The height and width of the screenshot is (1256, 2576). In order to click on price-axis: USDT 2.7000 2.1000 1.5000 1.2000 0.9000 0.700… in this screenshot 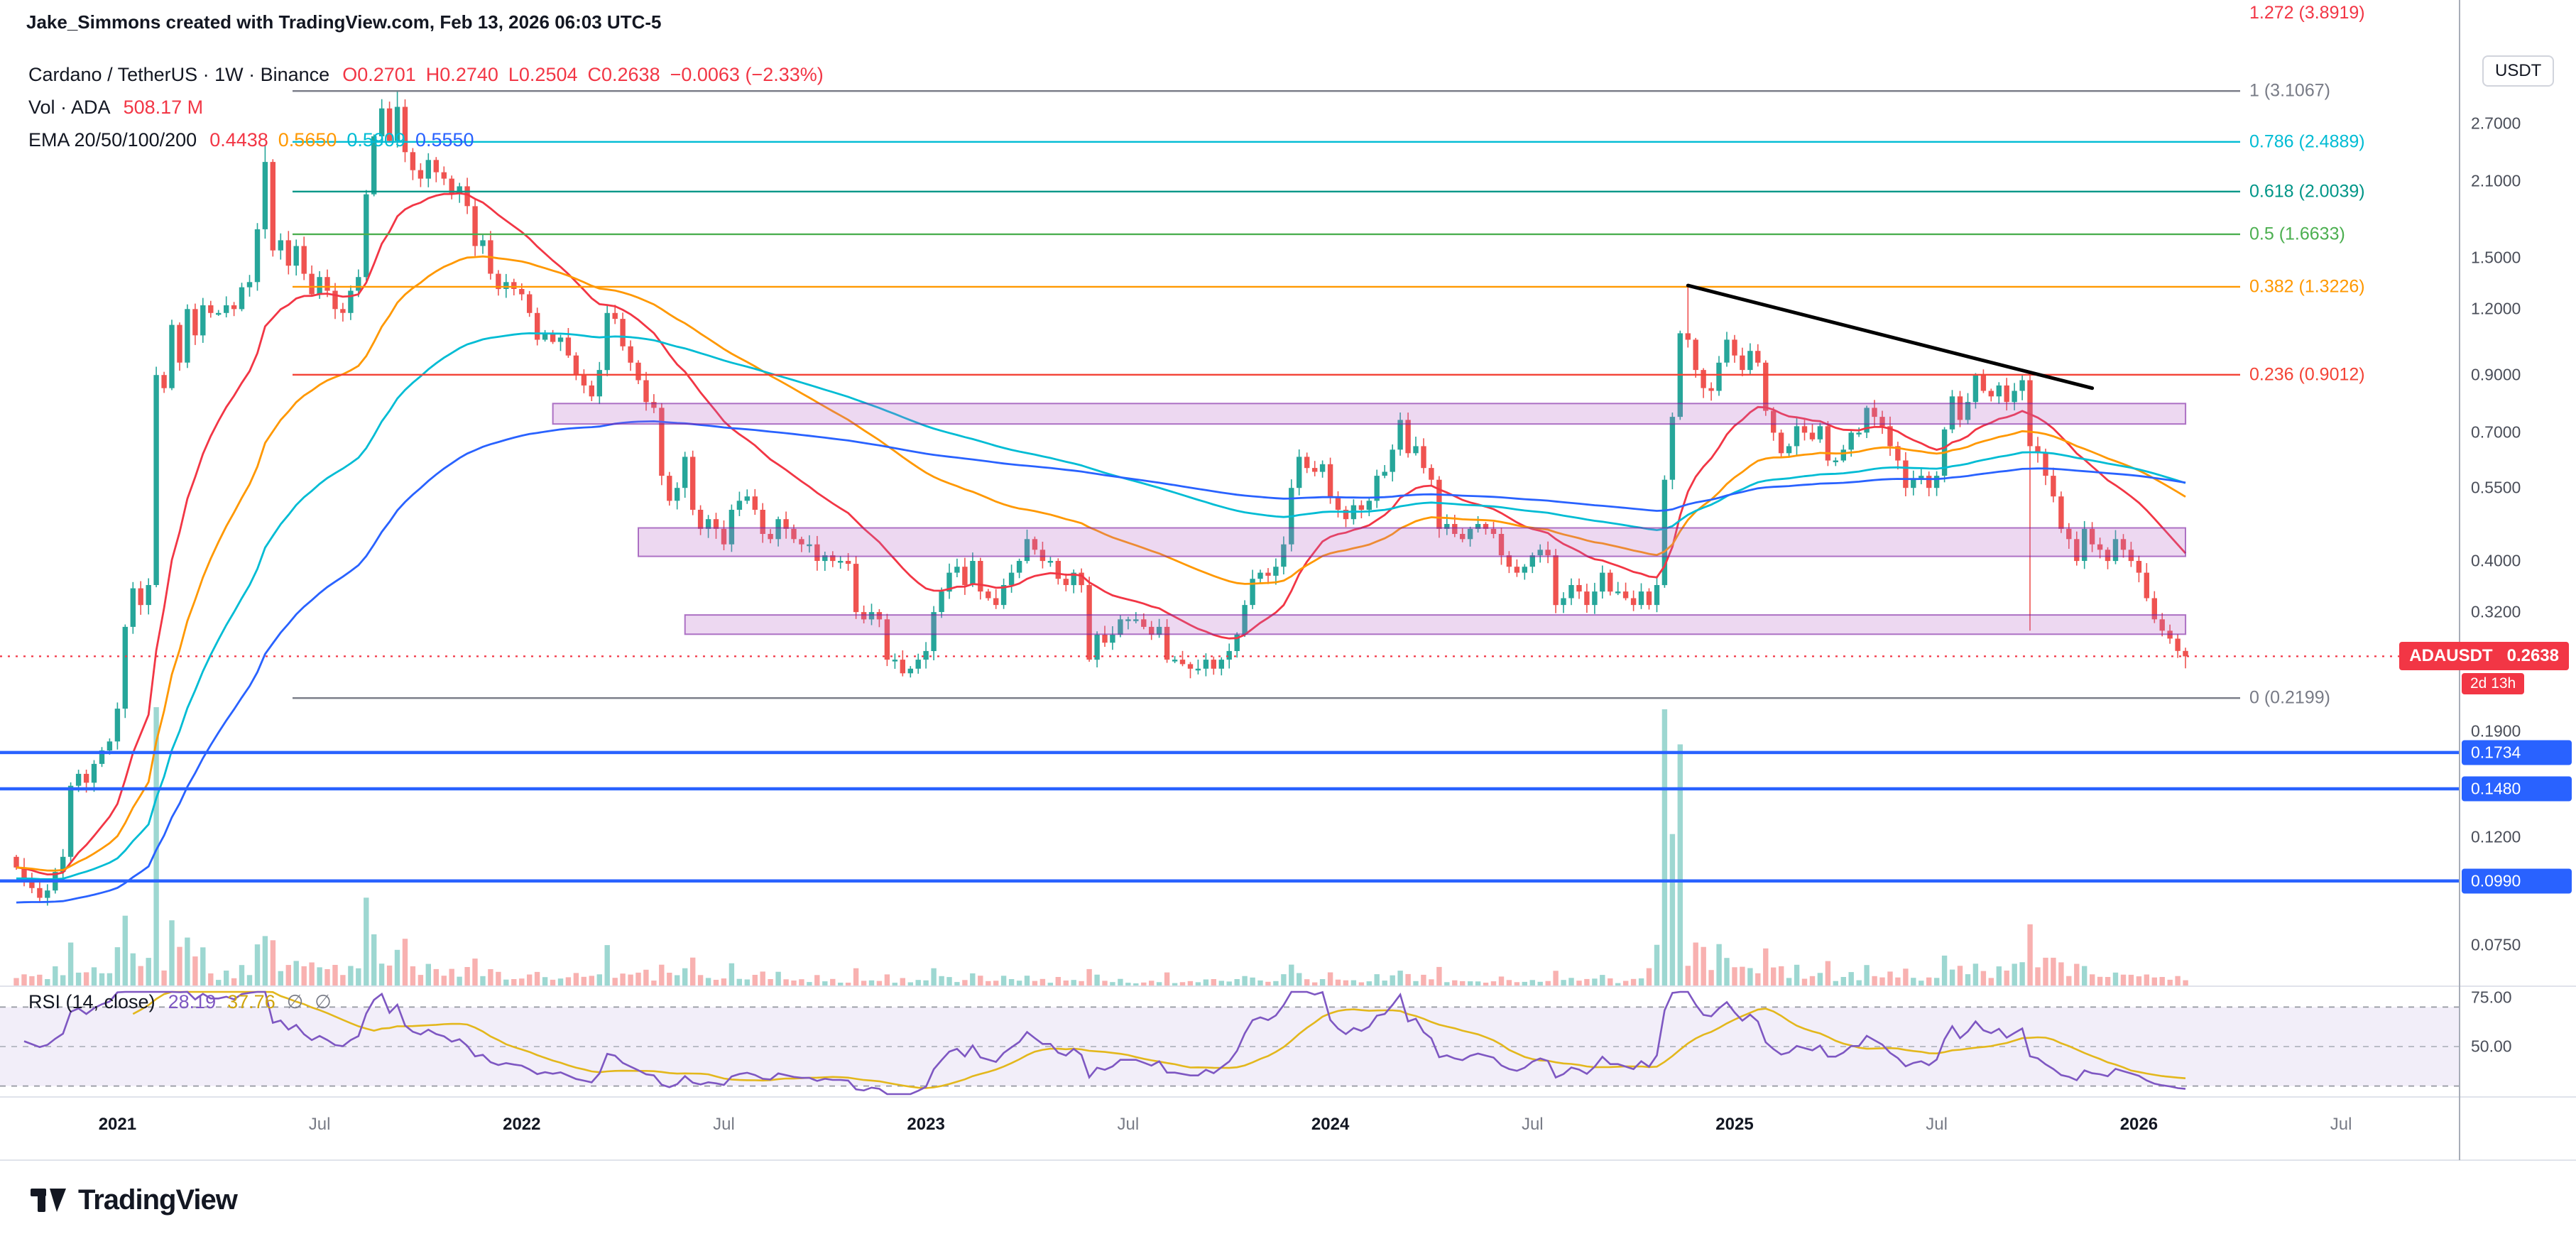, I will do `click(2518, 580)`.